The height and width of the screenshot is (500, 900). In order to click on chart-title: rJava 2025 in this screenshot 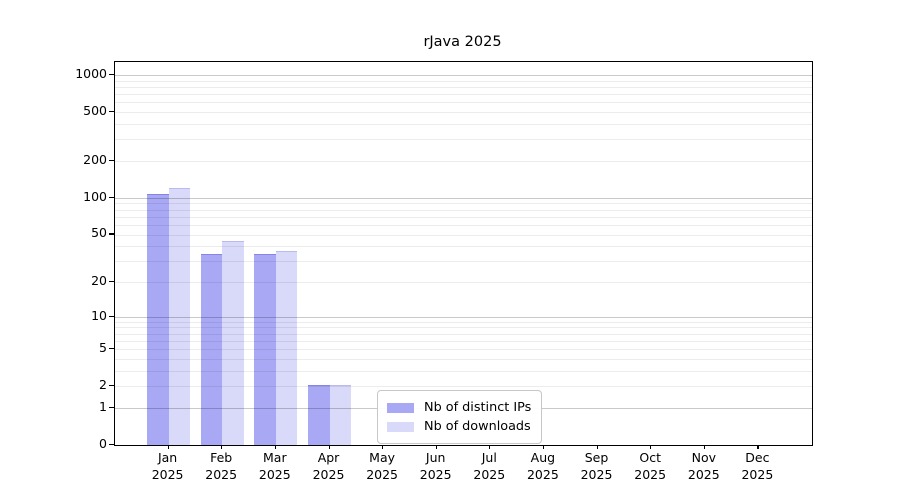, I will do `click(462, 42)`.